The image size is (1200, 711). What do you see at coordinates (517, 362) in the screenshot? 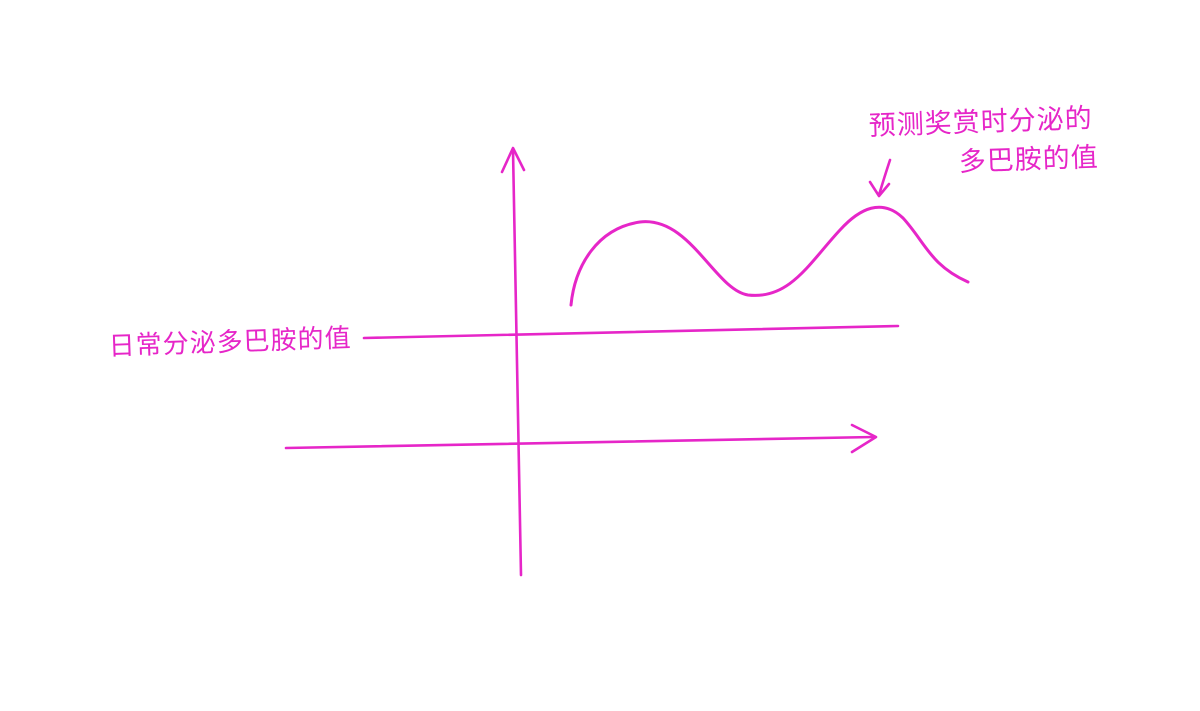
I see `y-axis` at bounding box center [517, 362].